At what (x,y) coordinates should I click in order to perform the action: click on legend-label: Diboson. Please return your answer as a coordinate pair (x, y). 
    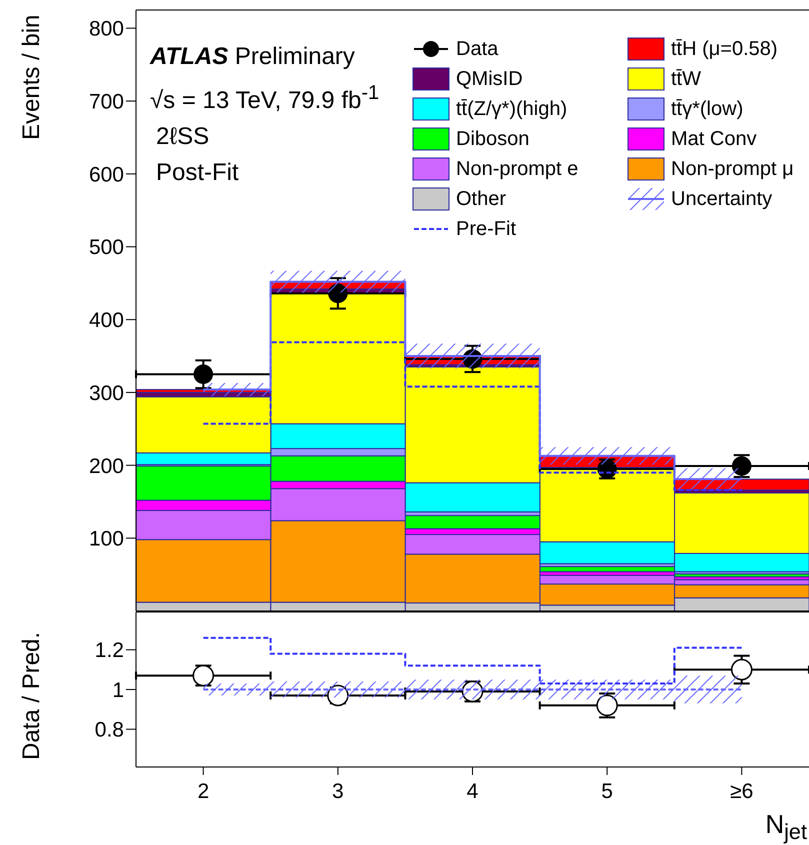
    Looking at the image, I should click on (493, 139).